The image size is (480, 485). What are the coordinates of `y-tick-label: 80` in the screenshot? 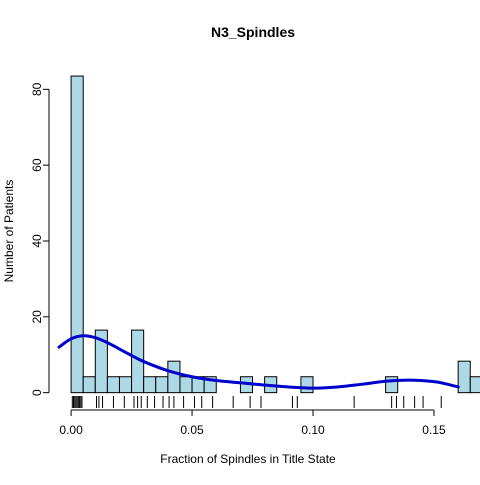 It's located at (37, 89).